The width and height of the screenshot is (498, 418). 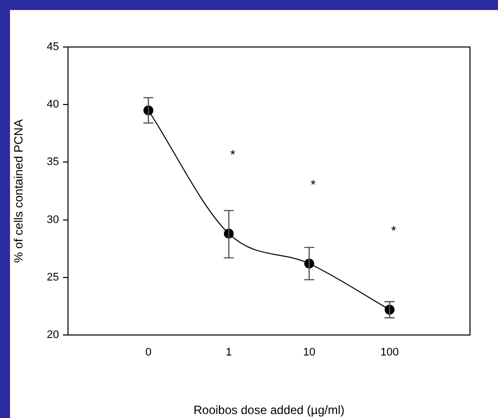 I want to click on y-tick-label: 40, so click(x=52, y=104).